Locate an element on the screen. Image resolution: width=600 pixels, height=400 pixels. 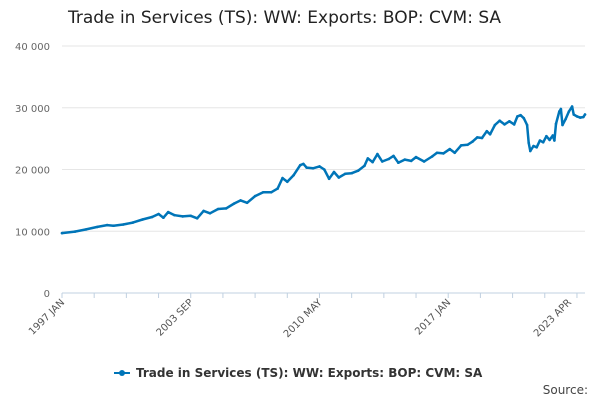
x-tick-label: 2017 JAN is located at coordinates (433, 317).